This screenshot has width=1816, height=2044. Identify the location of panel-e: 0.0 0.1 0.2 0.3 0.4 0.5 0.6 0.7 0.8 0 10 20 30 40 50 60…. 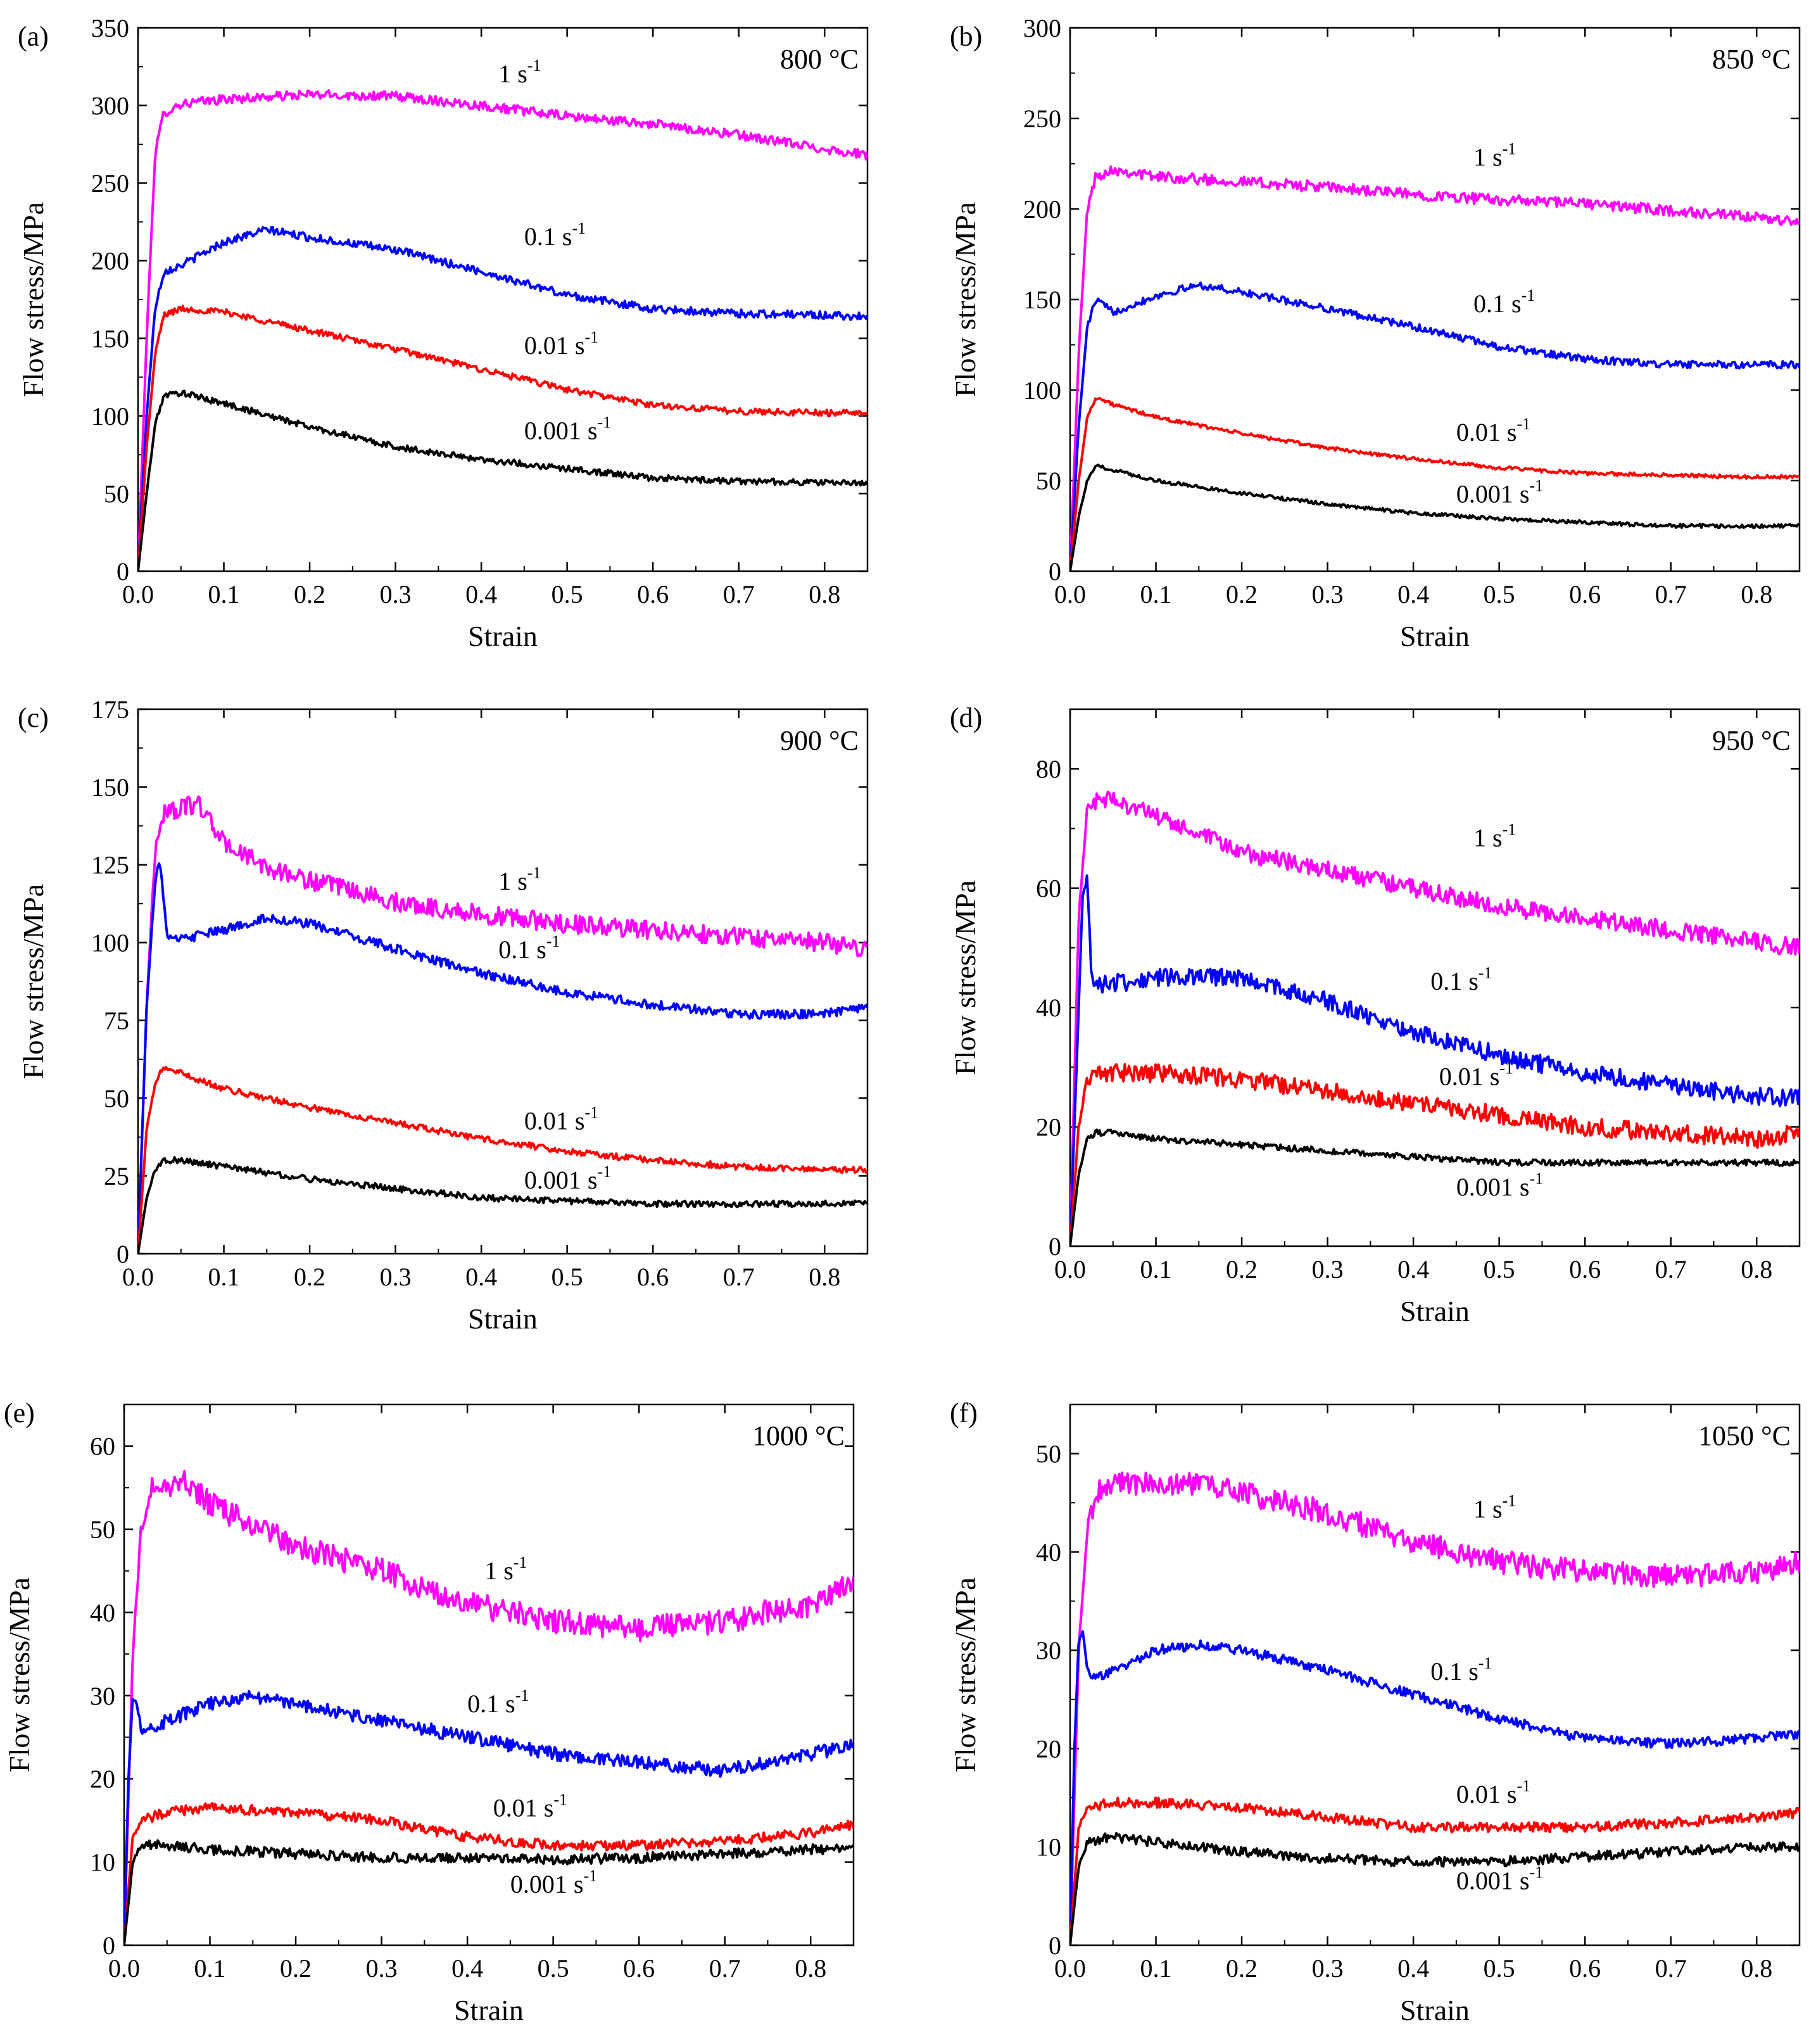
(429, 1711).